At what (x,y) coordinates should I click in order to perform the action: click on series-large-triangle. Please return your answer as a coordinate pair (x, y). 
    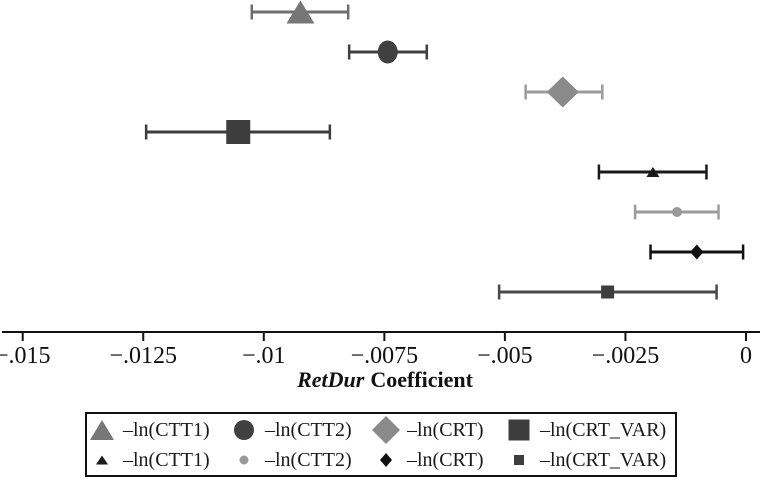
    Looking at the image, I should click on (300, 12).